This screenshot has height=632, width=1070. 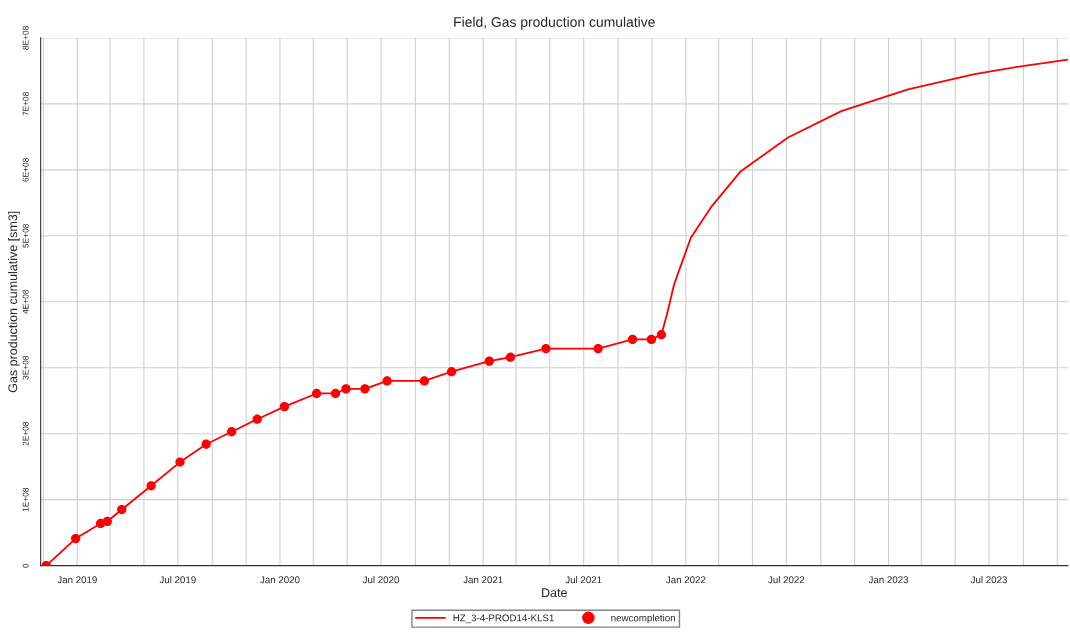 I want to click on x-tick-label: Jan 2023, so click(x=888, y=580).